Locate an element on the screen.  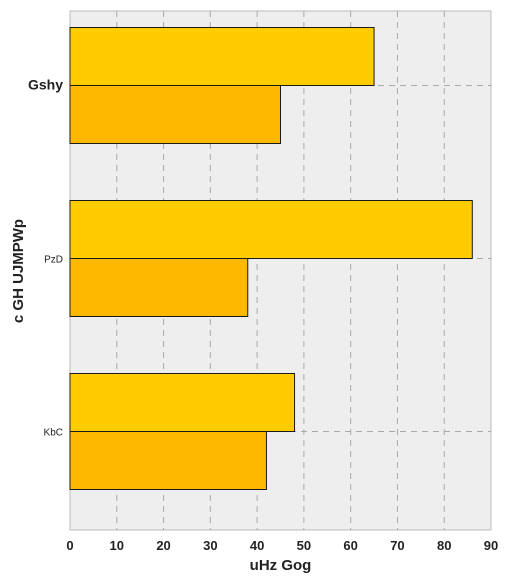
category-label: Gshy is located at coordinates (45, 85).